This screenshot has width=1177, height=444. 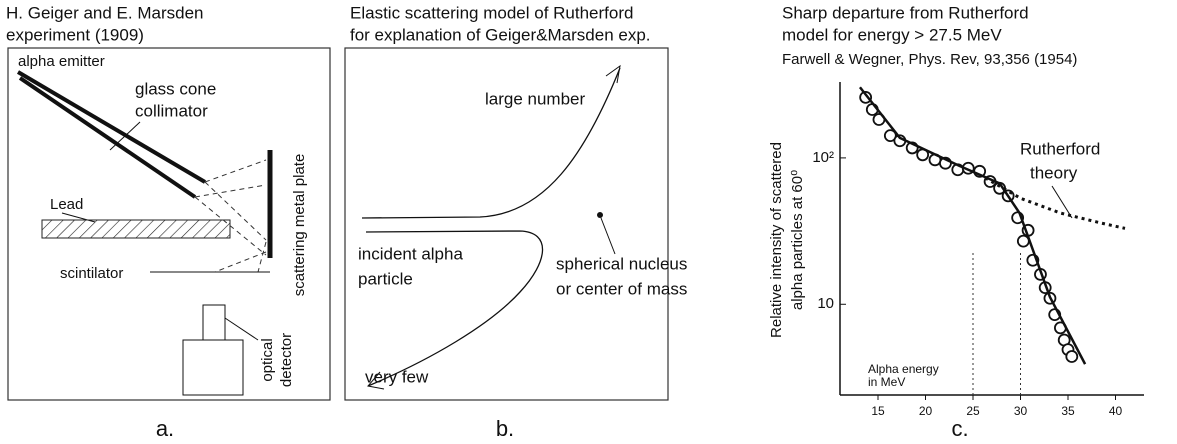 I want to click on annotation: in MeV, so click(x=886, y=382).